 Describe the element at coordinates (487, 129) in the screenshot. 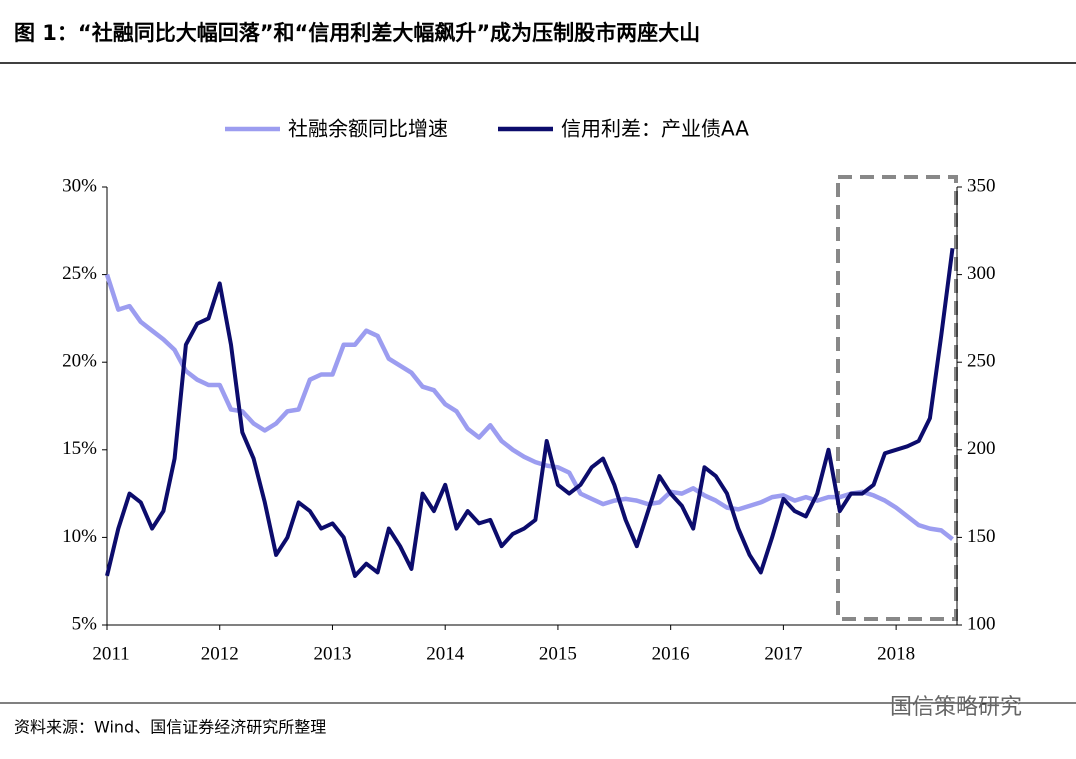

I see `legend: 社融余额同比增速 信用利差：产业债AA` at that location.